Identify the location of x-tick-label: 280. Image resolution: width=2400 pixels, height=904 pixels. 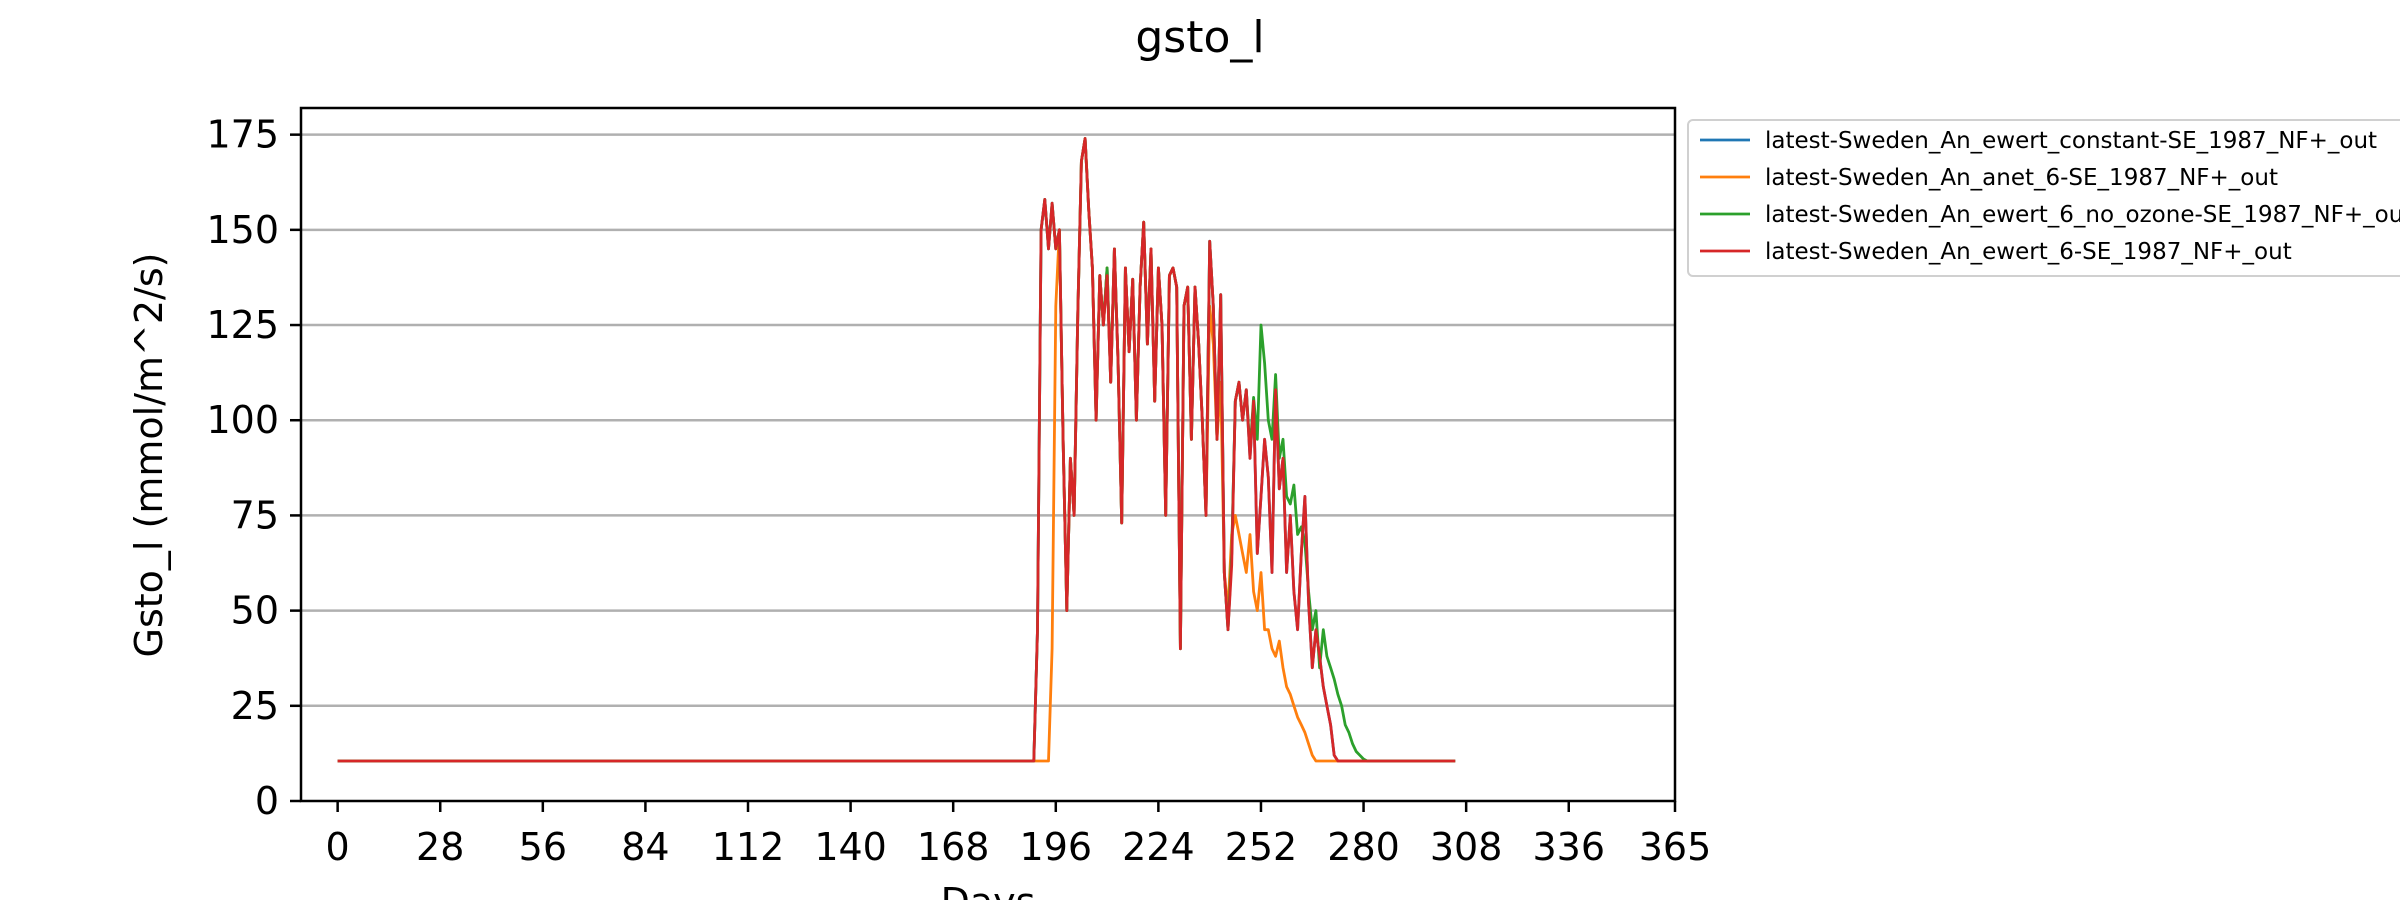
(1363, 847).